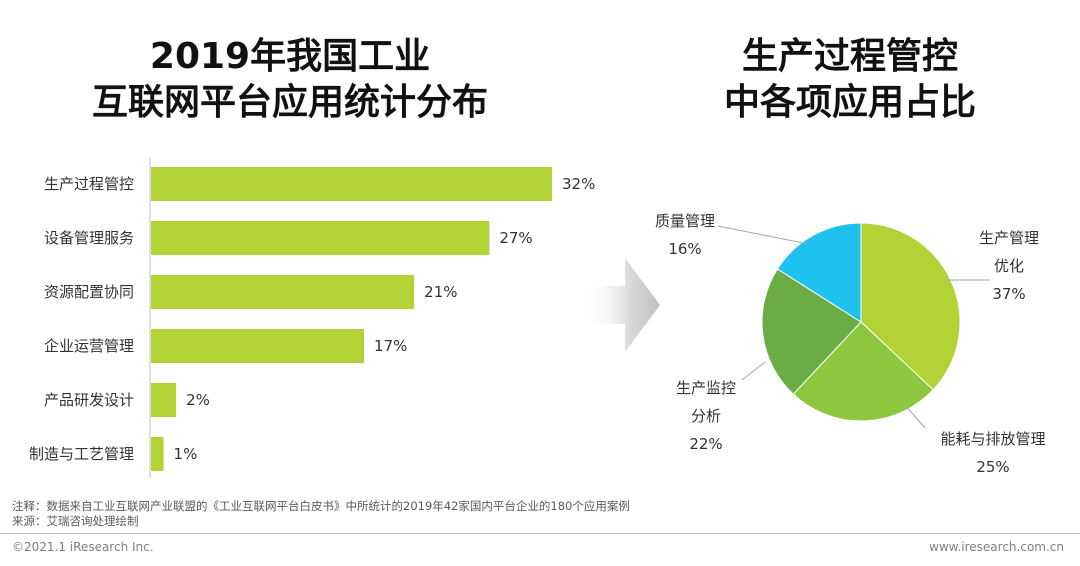 The height and width of the screenshot is (566, 1080). What do you see at coordinates (440, 292) in the screenshot?
I see `bar-value-label: 21%` at bounding box center [440, 292].